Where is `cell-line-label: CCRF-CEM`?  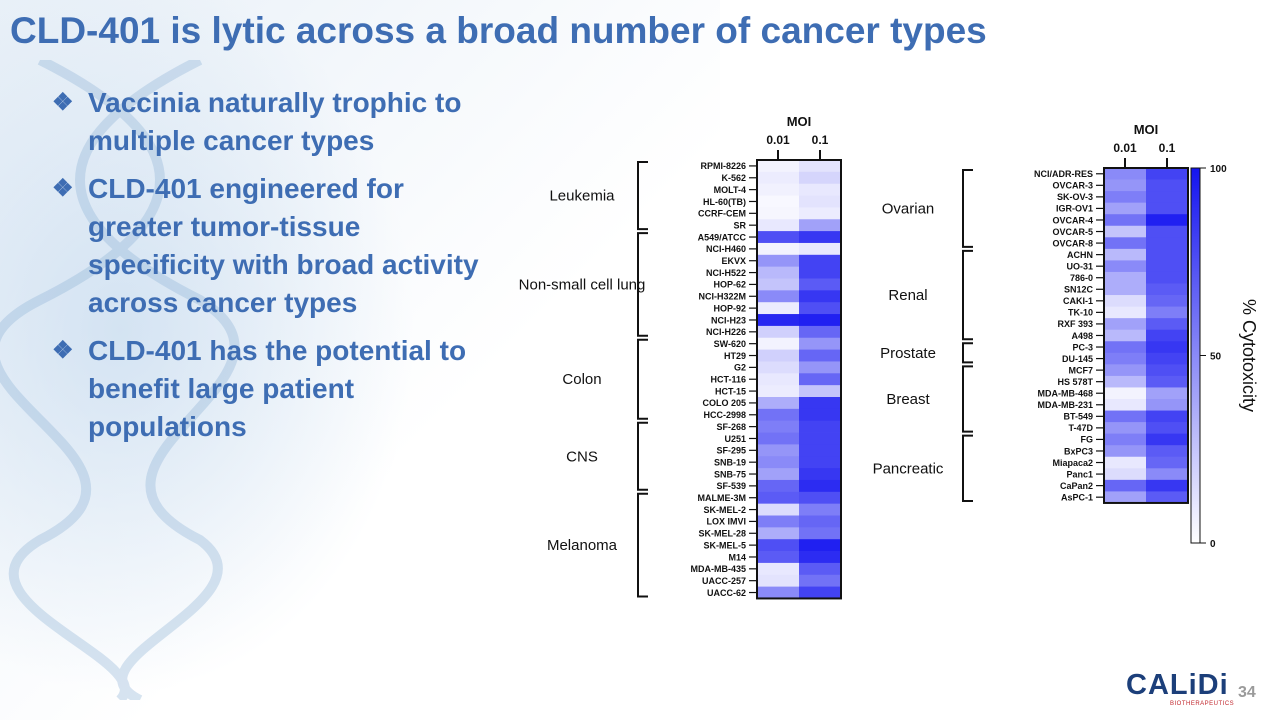
cell-line-label: CCRF-CEM is located at coordinates (722, 214).